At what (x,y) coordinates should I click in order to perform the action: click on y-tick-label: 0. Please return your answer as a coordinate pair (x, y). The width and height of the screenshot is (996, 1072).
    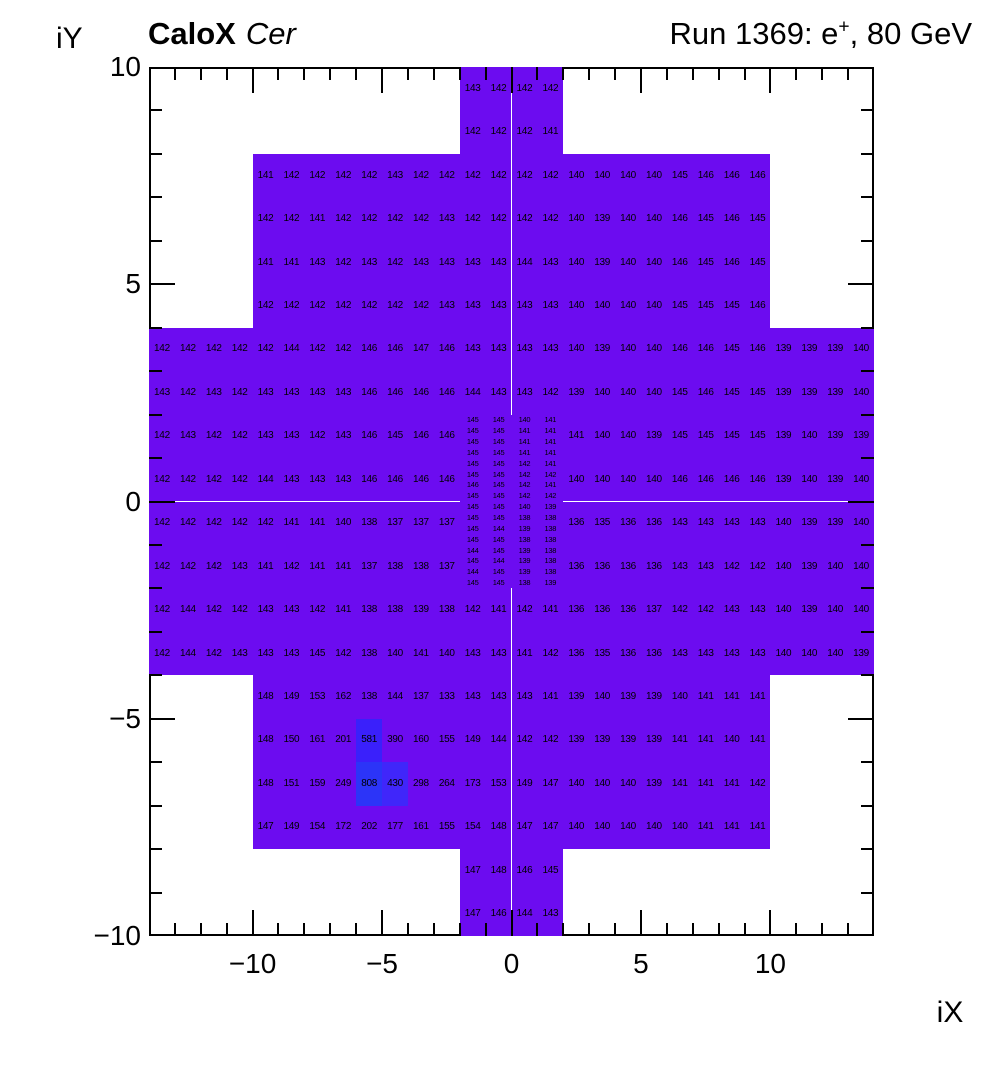
    Looking at the image, I should click on (133, 501).